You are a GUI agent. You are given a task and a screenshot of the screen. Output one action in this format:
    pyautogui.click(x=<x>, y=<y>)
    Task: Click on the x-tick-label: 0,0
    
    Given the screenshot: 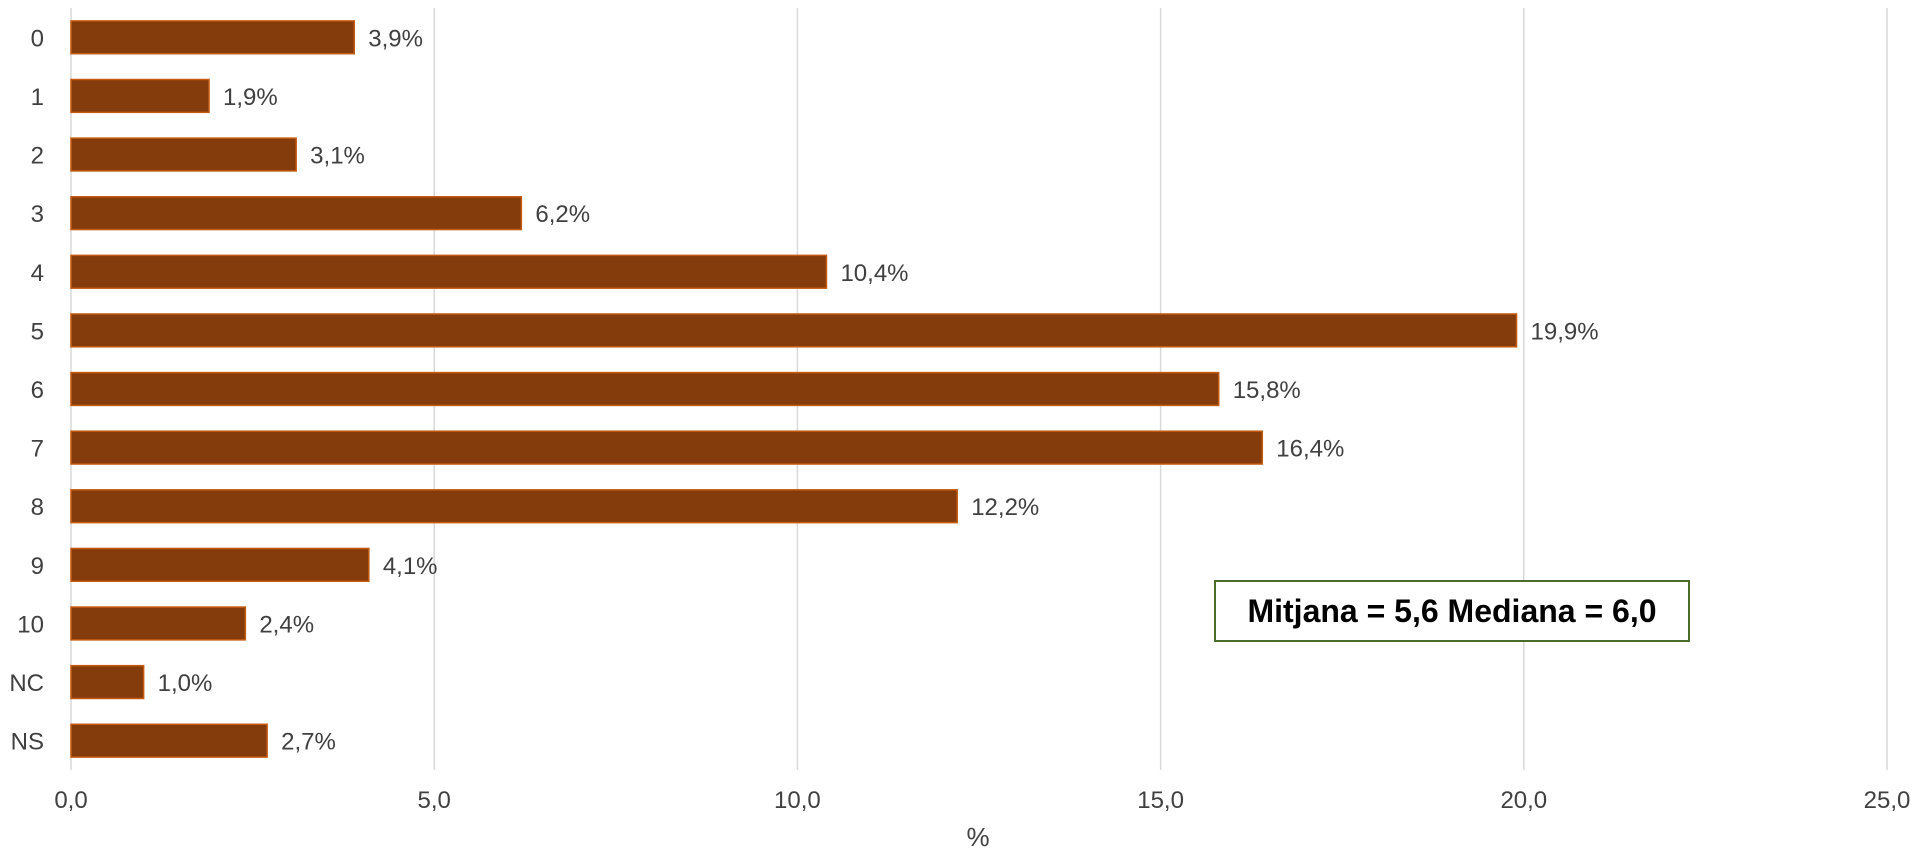 What is the action you would take?
    pyautogui.click(x=70, y=800)
    